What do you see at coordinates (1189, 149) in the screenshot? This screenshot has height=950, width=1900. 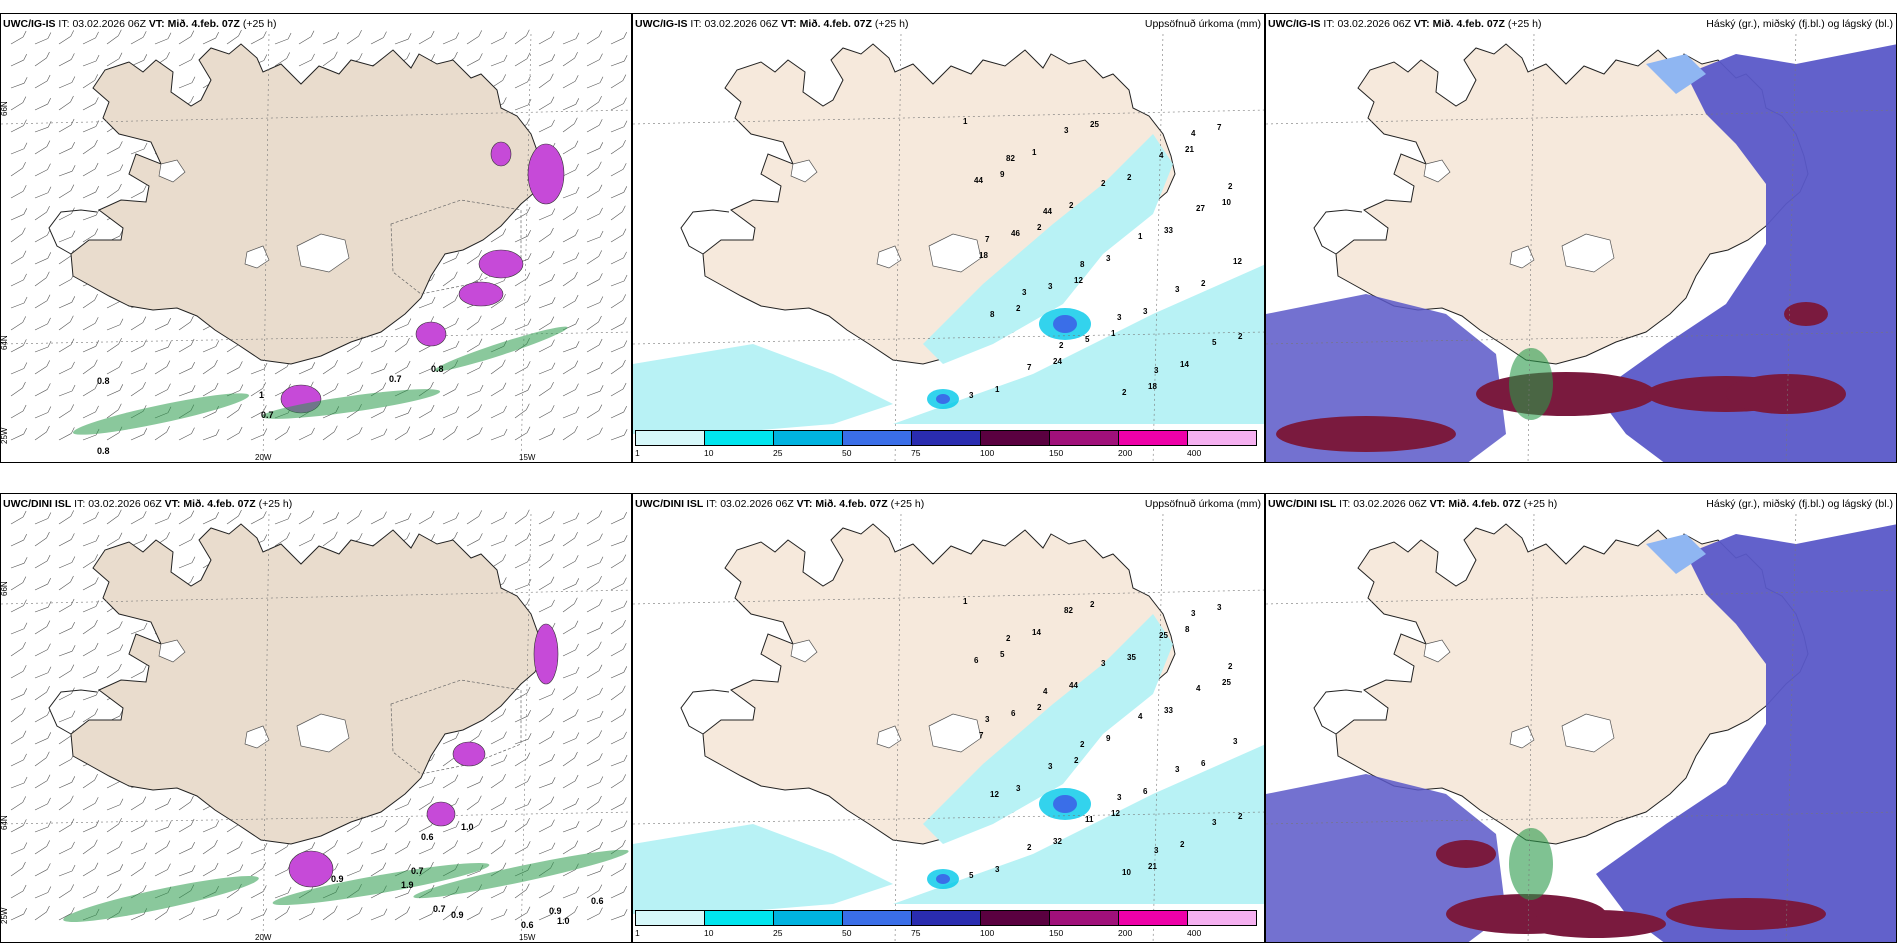 I see `precip-value-label: 21` at bounding box center [1189, 149].